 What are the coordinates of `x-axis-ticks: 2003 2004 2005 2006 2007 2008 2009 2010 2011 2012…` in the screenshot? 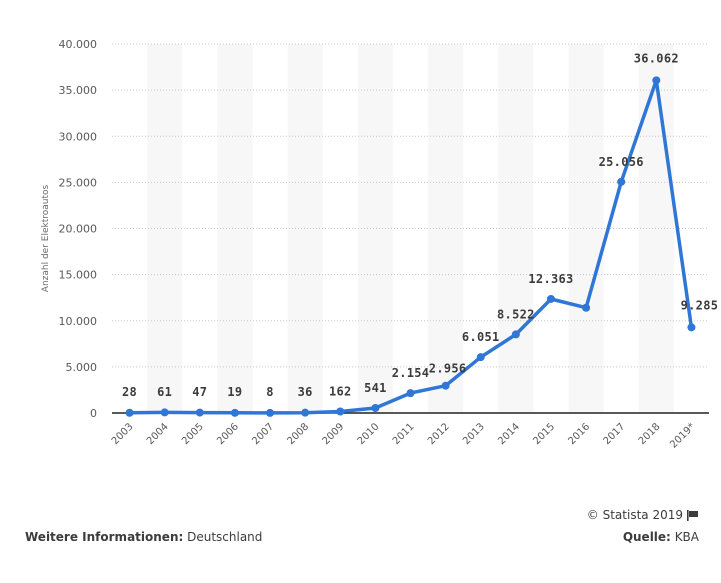 It's located at (404, 435).